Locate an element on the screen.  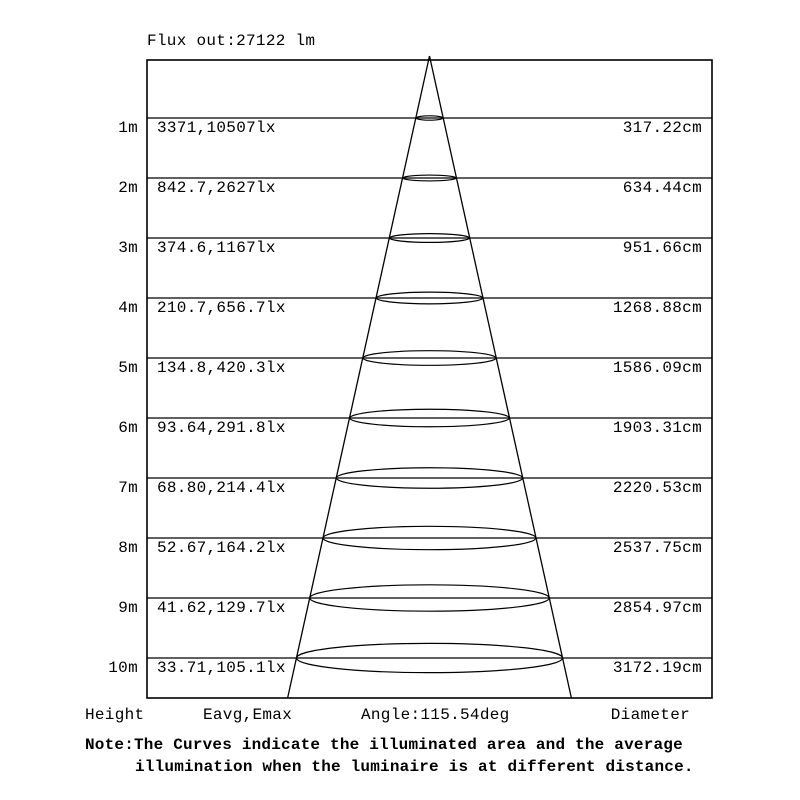
row-eavg-emax-value: 93.64,291.8lx is located at coordinates (221, 428).